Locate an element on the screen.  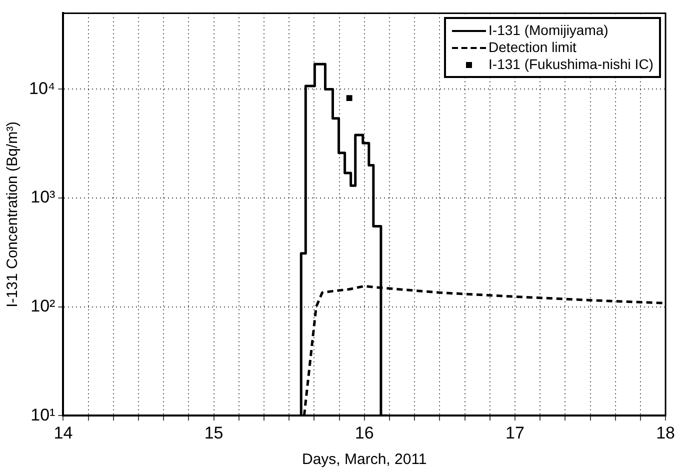
legend-label: I-131 (Fukushima-nishi IC) is located at coordinates (571, 65).